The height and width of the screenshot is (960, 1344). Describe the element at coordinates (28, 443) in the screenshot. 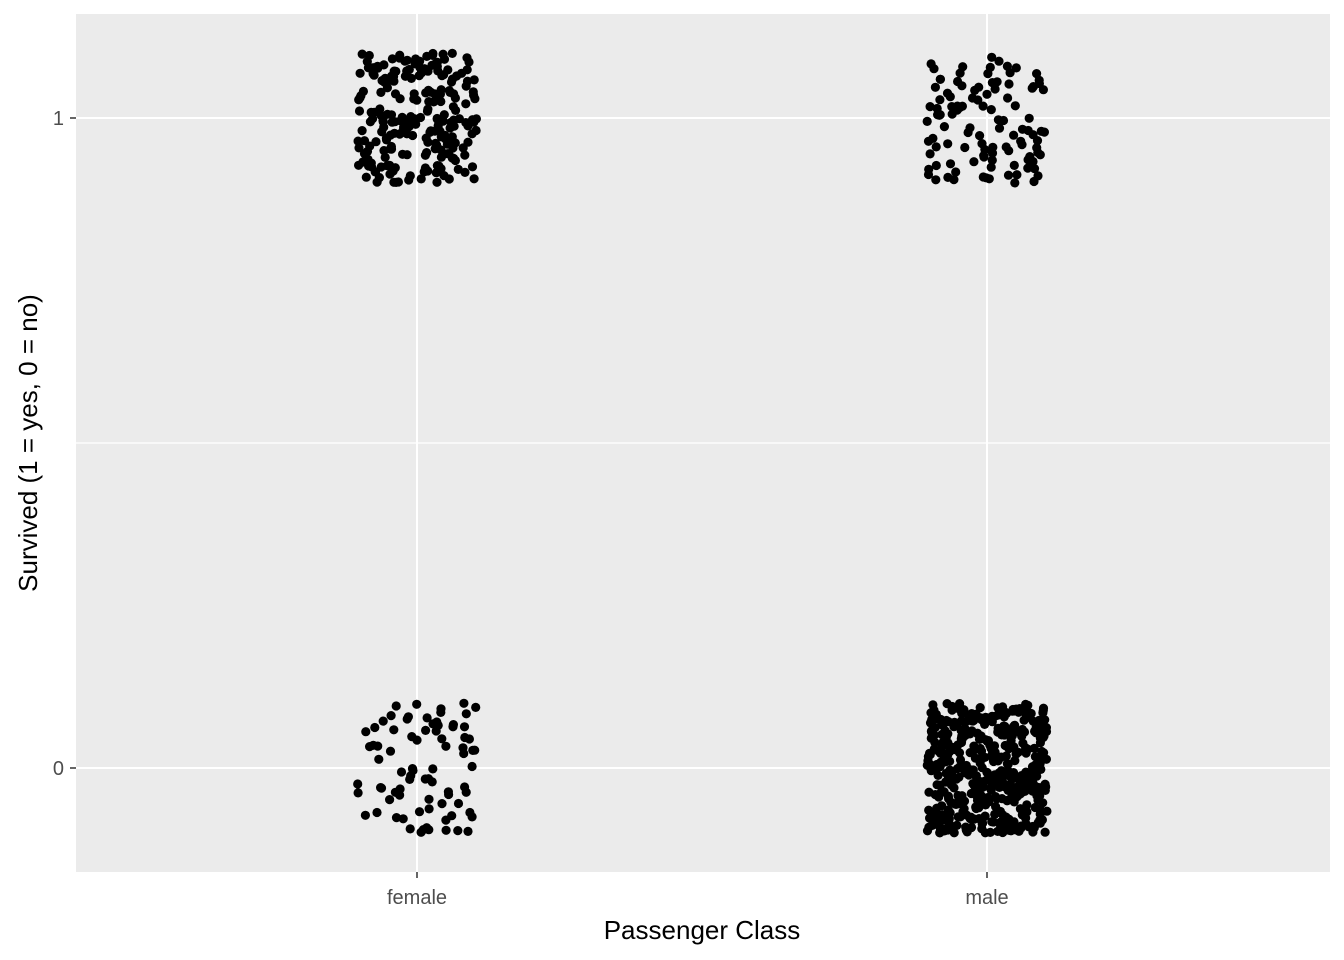

I see `y-axis-title: Survived (1 = yes, 0 = no)` at that location.